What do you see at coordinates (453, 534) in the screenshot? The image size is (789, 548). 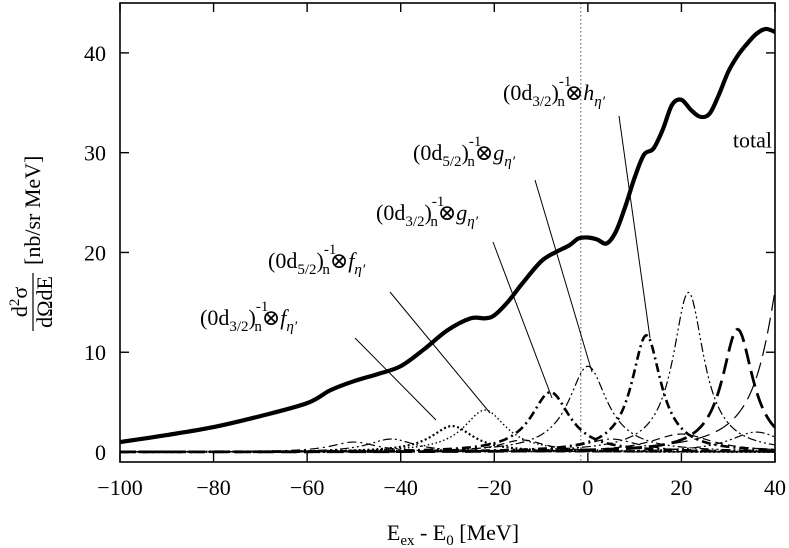 I see `x-axis-label: Eex - E0 [MeV]` at bounding box center [453, 534].